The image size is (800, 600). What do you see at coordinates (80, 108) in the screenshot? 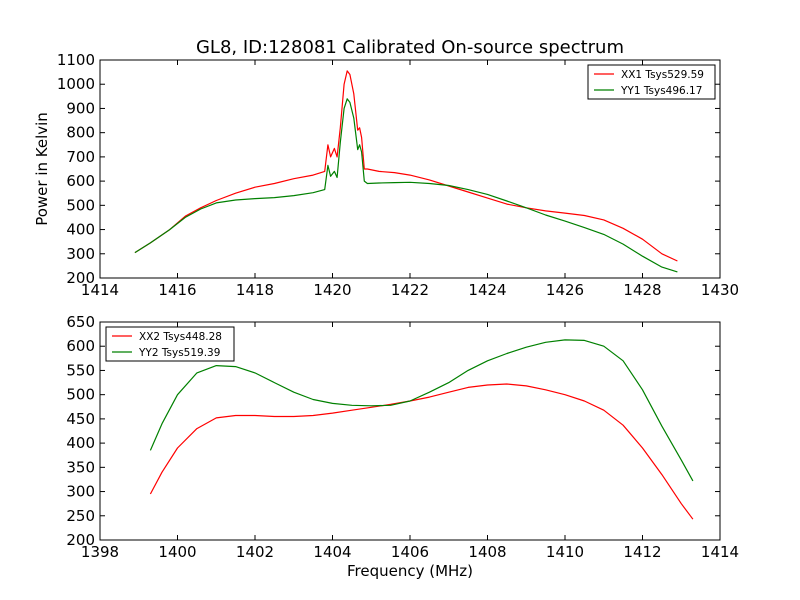
I see `y-tick-label: 900` at bounding box center [80, 108].